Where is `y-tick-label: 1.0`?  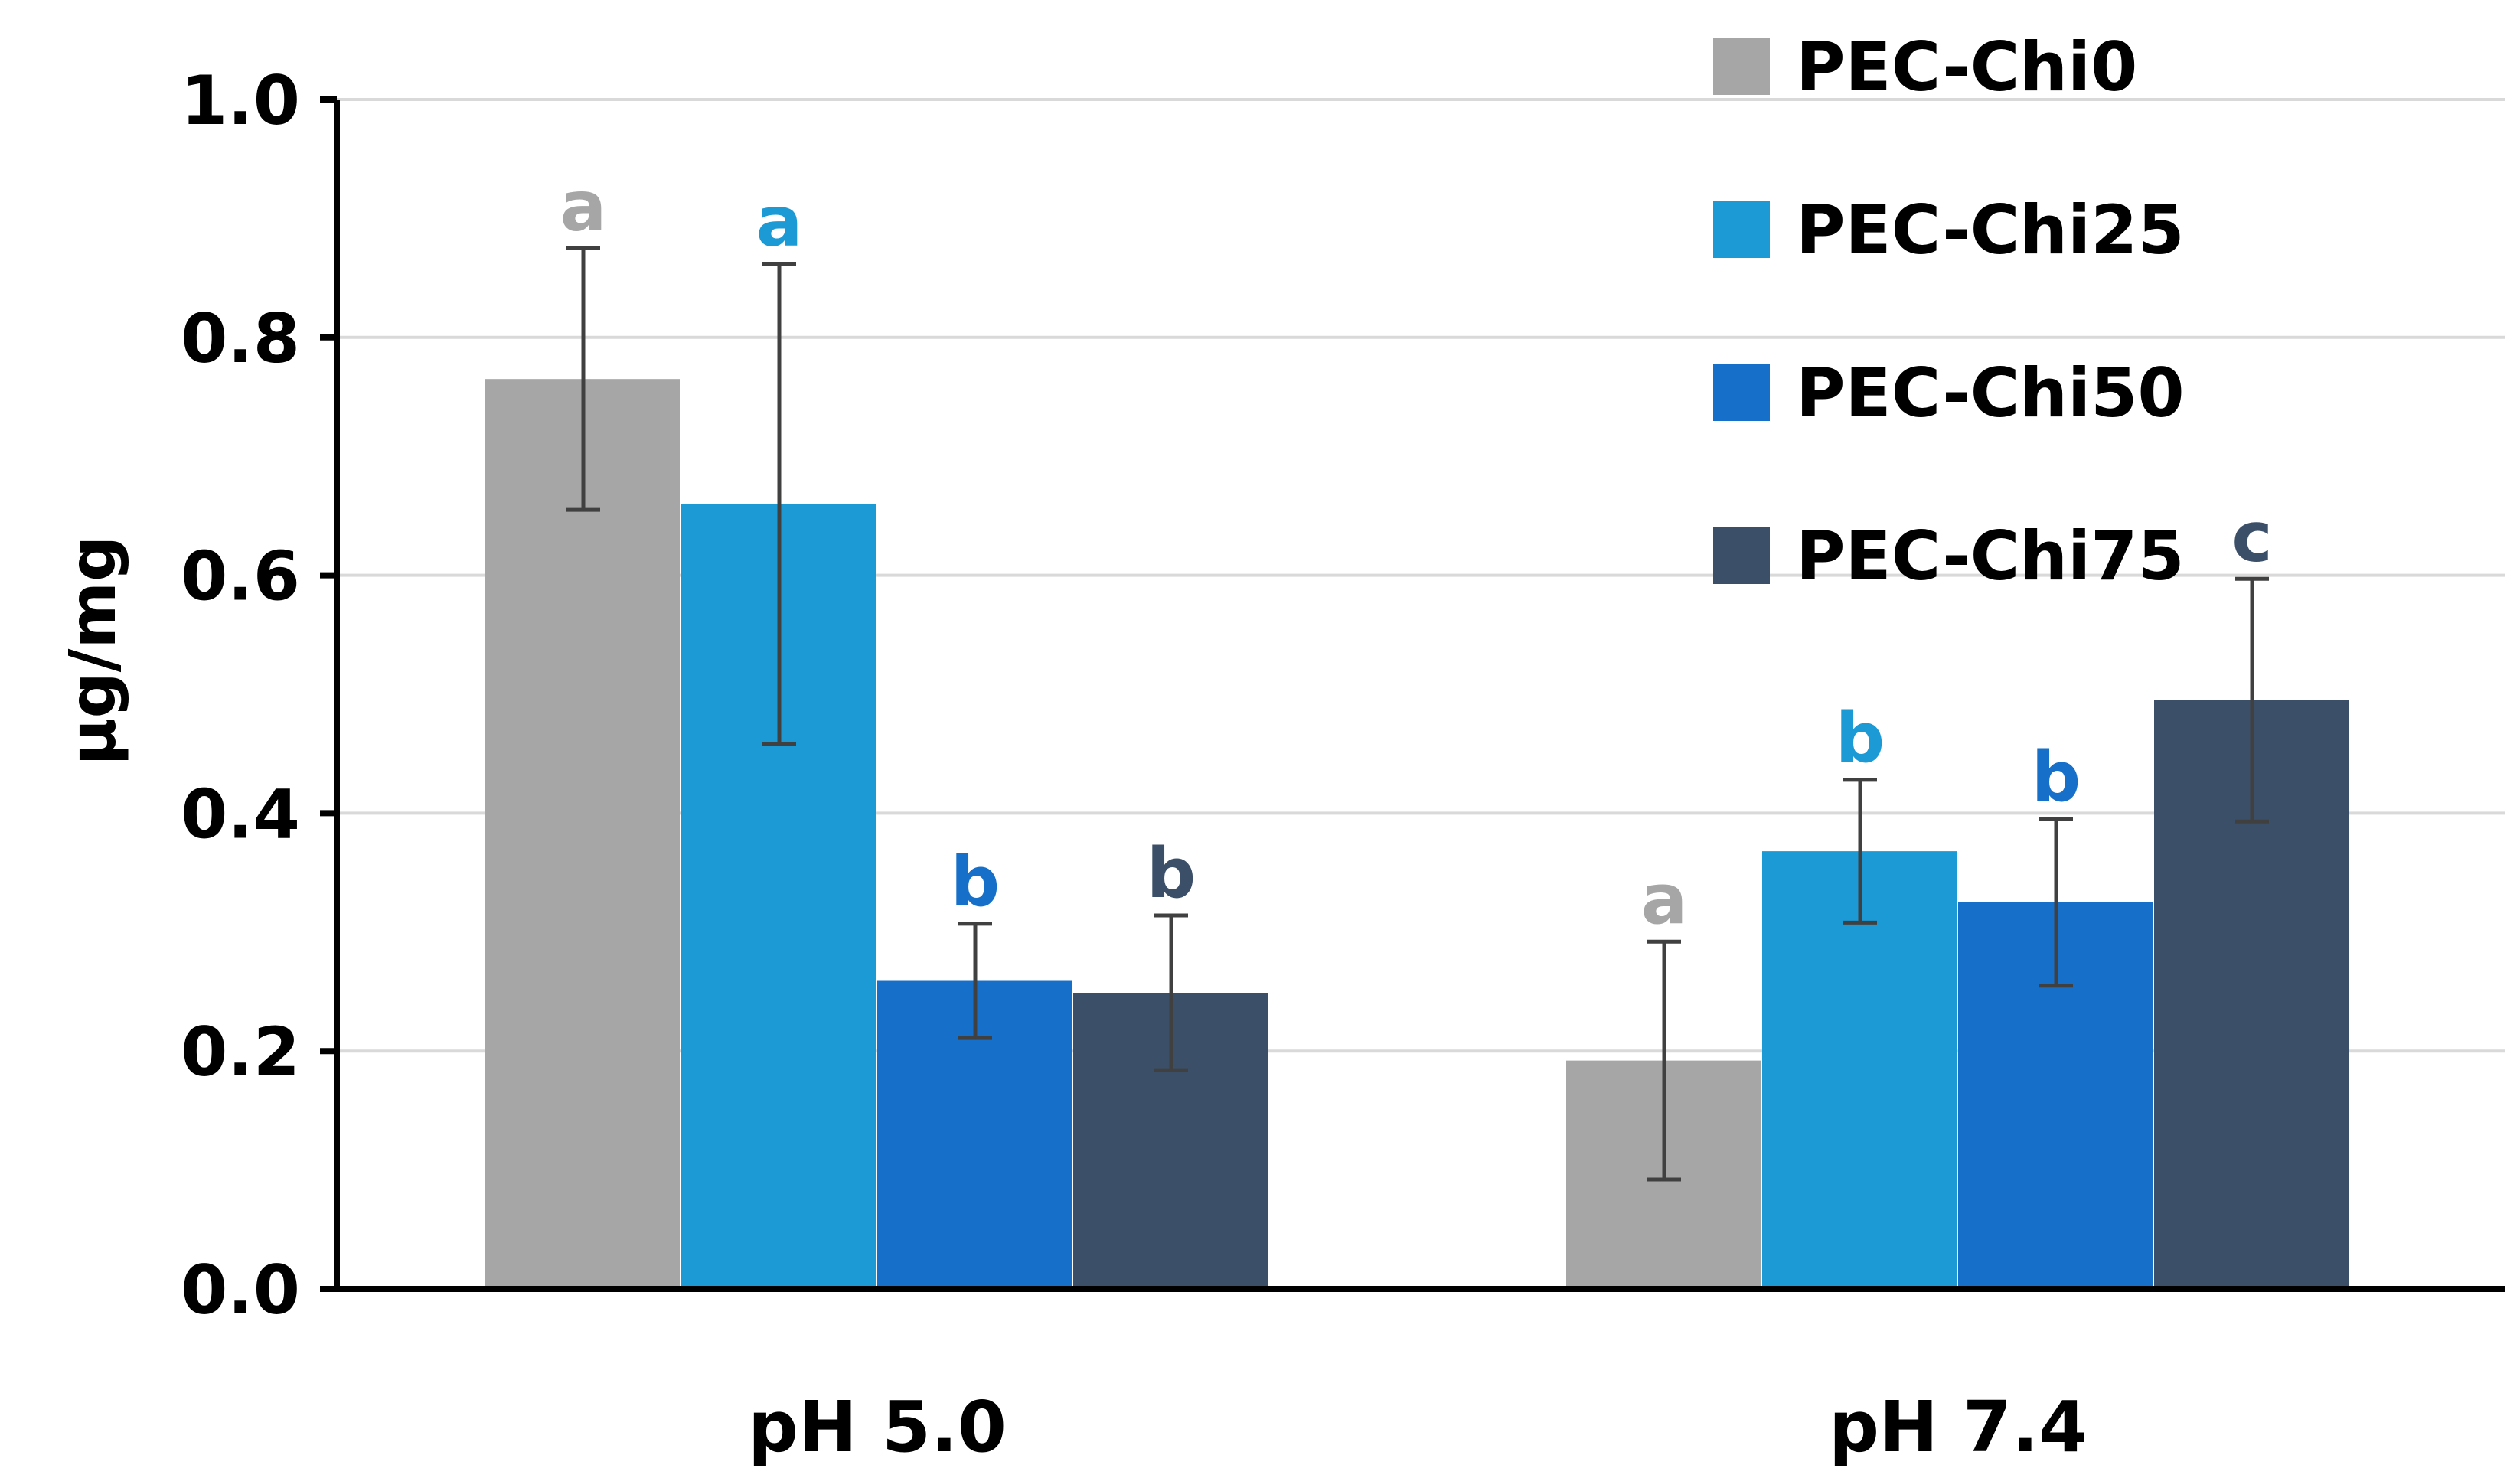 y-tick-label: 1.0 is located at coordinates (240, 100).